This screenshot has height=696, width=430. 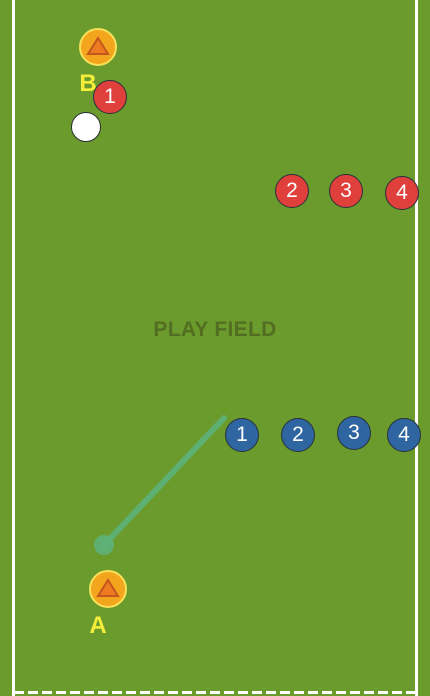 I want to click on red-player-4: 4, so click(x=402, y=193).